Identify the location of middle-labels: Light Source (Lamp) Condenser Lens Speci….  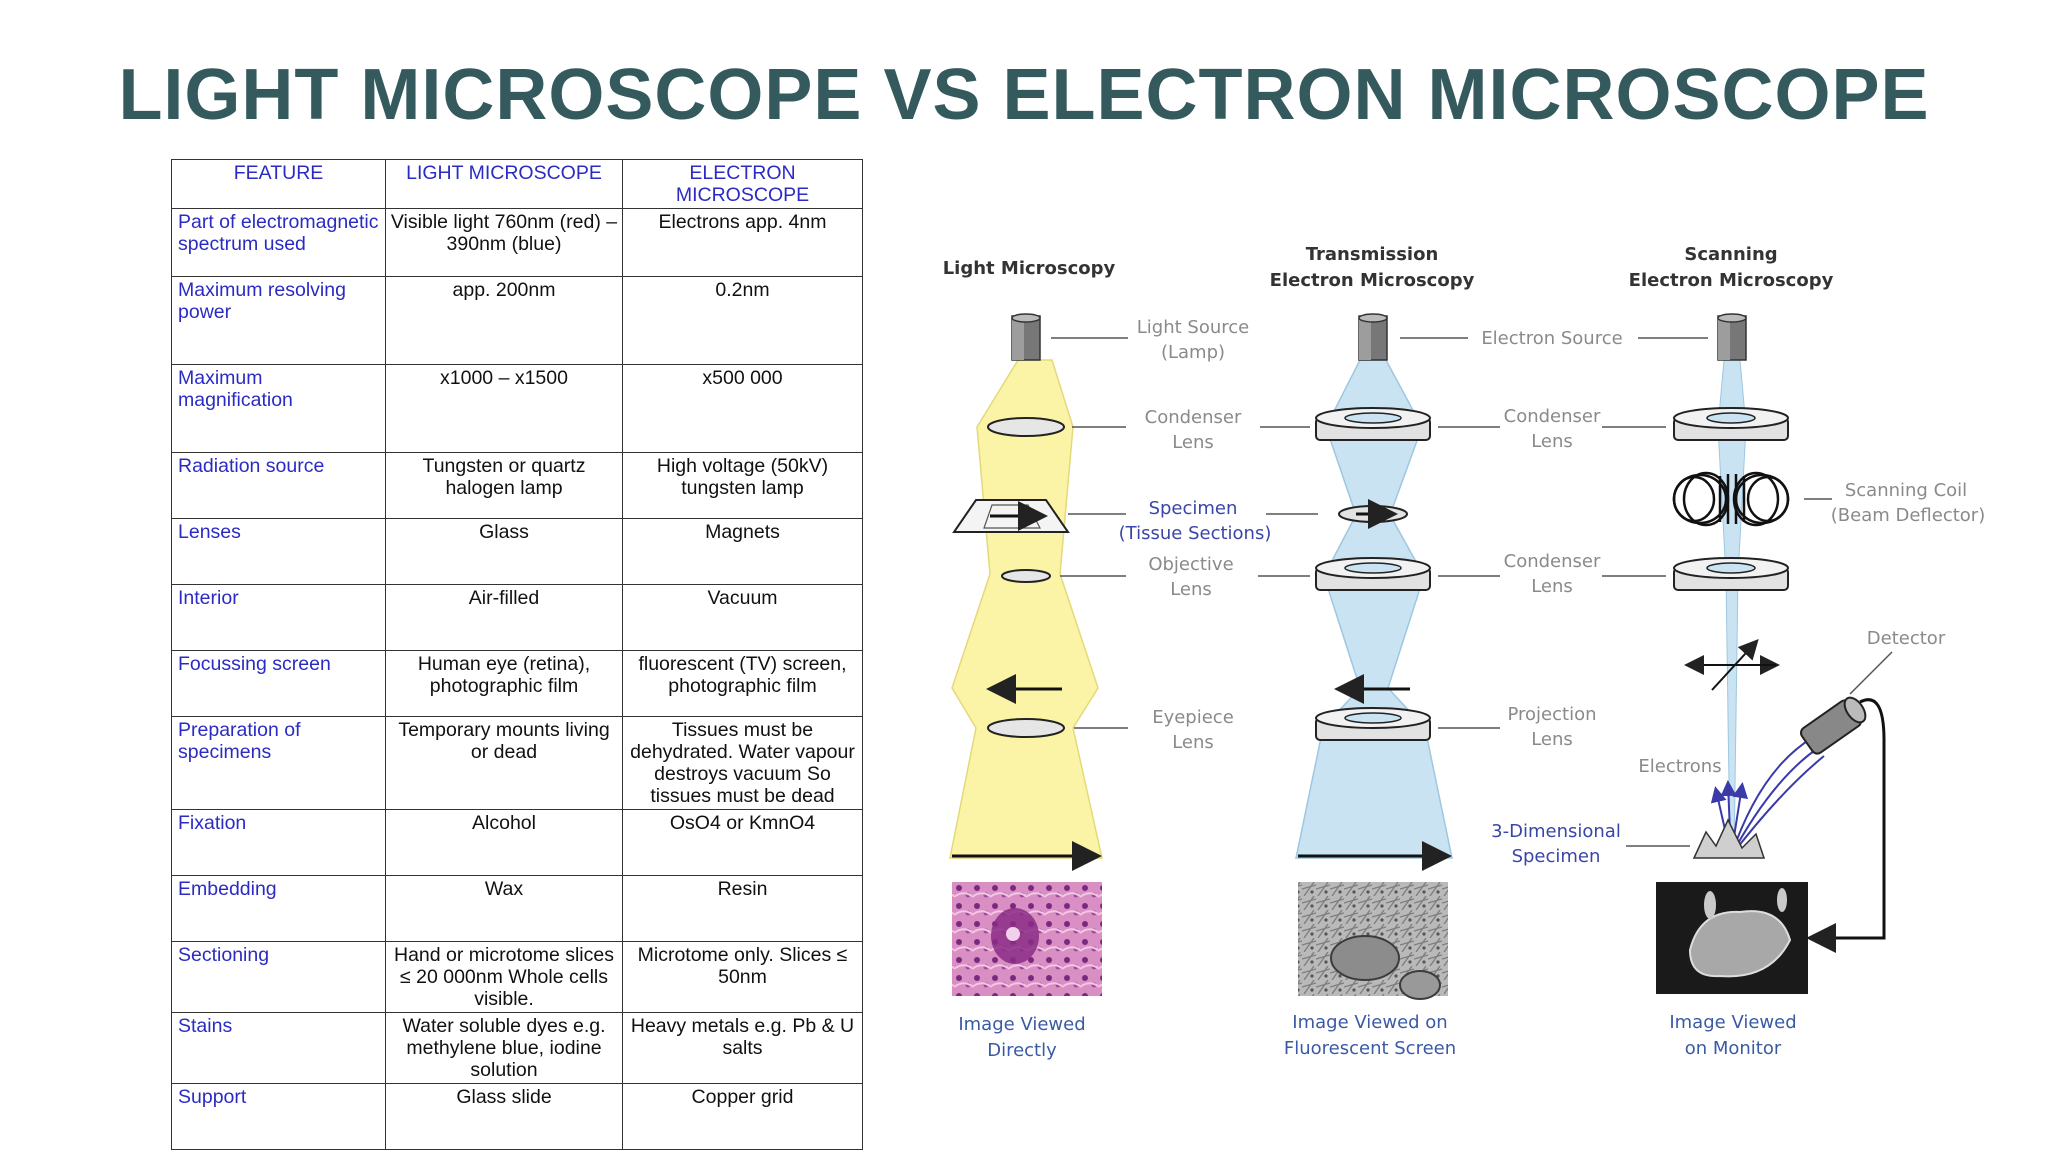
(1184, 535).